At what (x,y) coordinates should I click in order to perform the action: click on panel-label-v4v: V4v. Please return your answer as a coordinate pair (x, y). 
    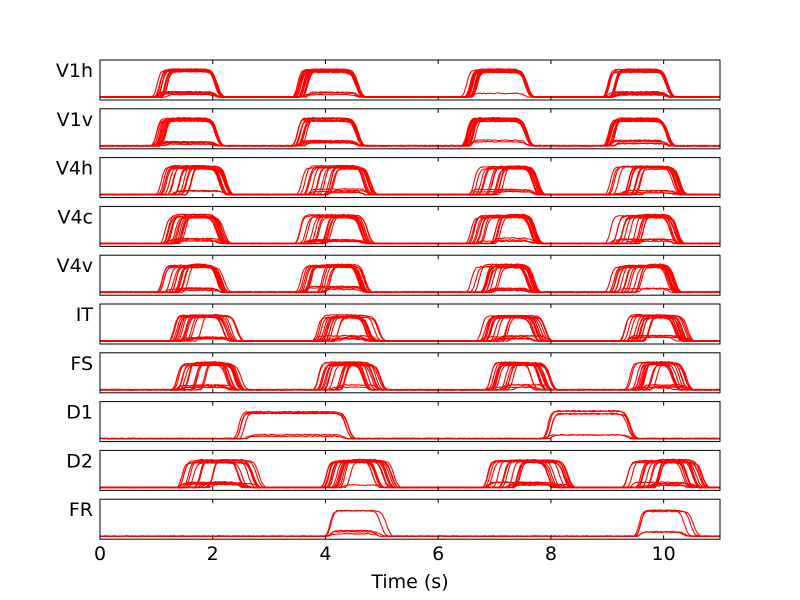
    Looking at the image, I should click on (75, 266).